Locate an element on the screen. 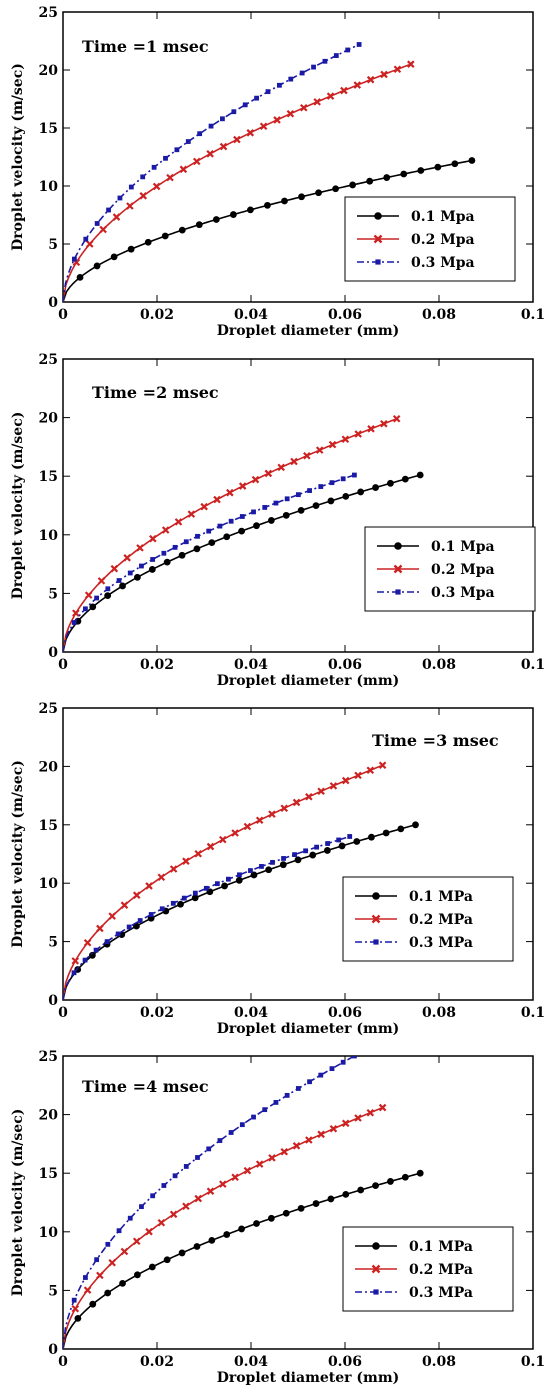  y-tick-label: 0 is located at coordinates (53, 653).